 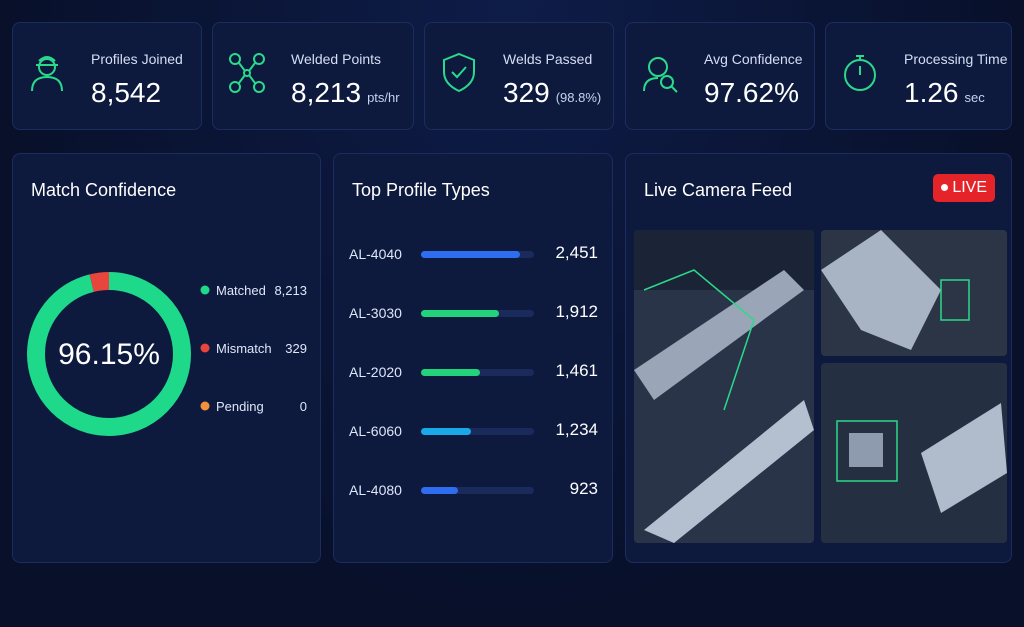 I want to click on kpi-number: 8,213, so click(x=326, y=92).